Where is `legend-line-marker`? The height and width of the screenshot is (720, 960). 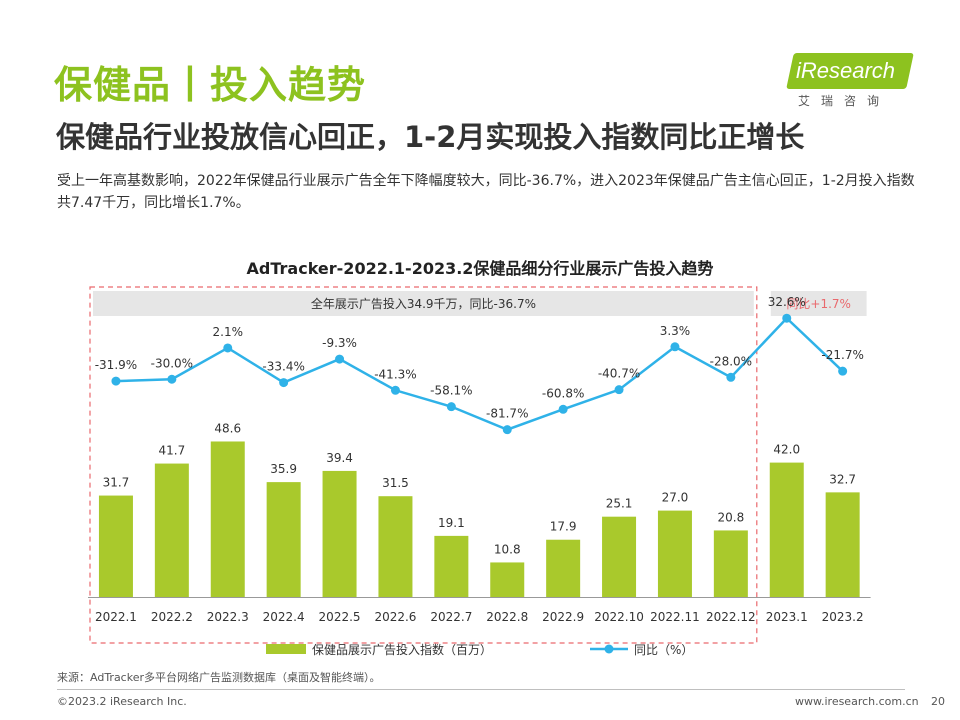
legend-line-marker is located at coordinates (609, 649).